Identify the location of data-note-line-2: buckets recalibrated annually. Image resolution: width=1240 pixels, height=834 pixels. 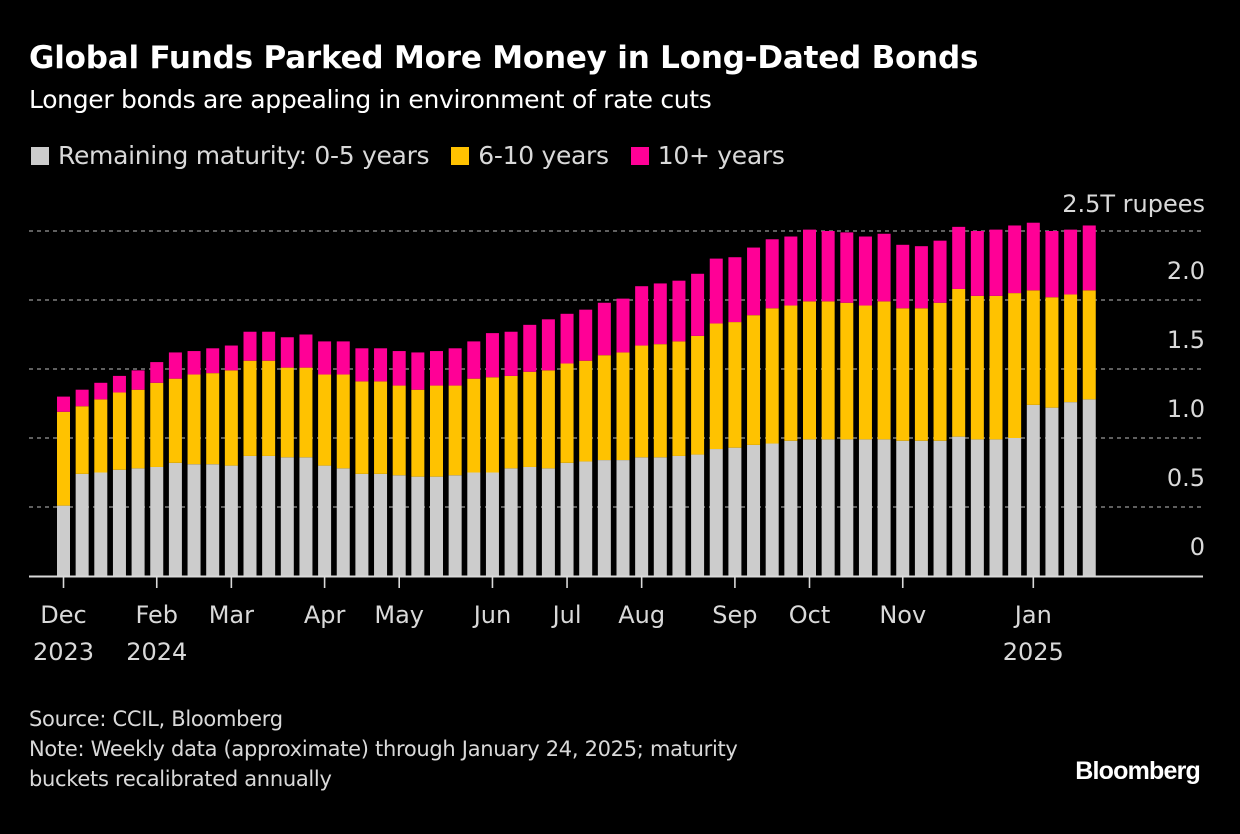
(180, 779).